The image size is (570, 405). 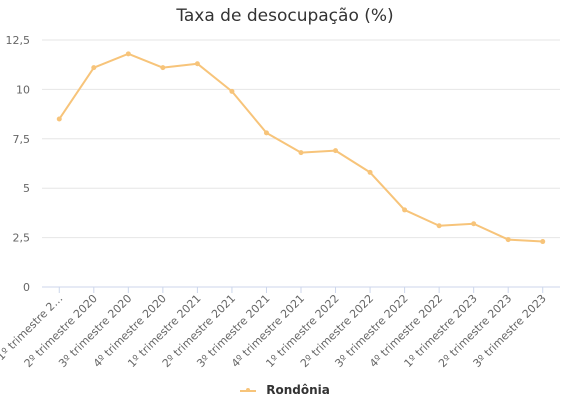 What do you see at coordinates (18, 164) in the screenshot?
I see `y-axis-labels: 0 2,5 5 7,5 10 12,5` at bounding box center [18, 164].